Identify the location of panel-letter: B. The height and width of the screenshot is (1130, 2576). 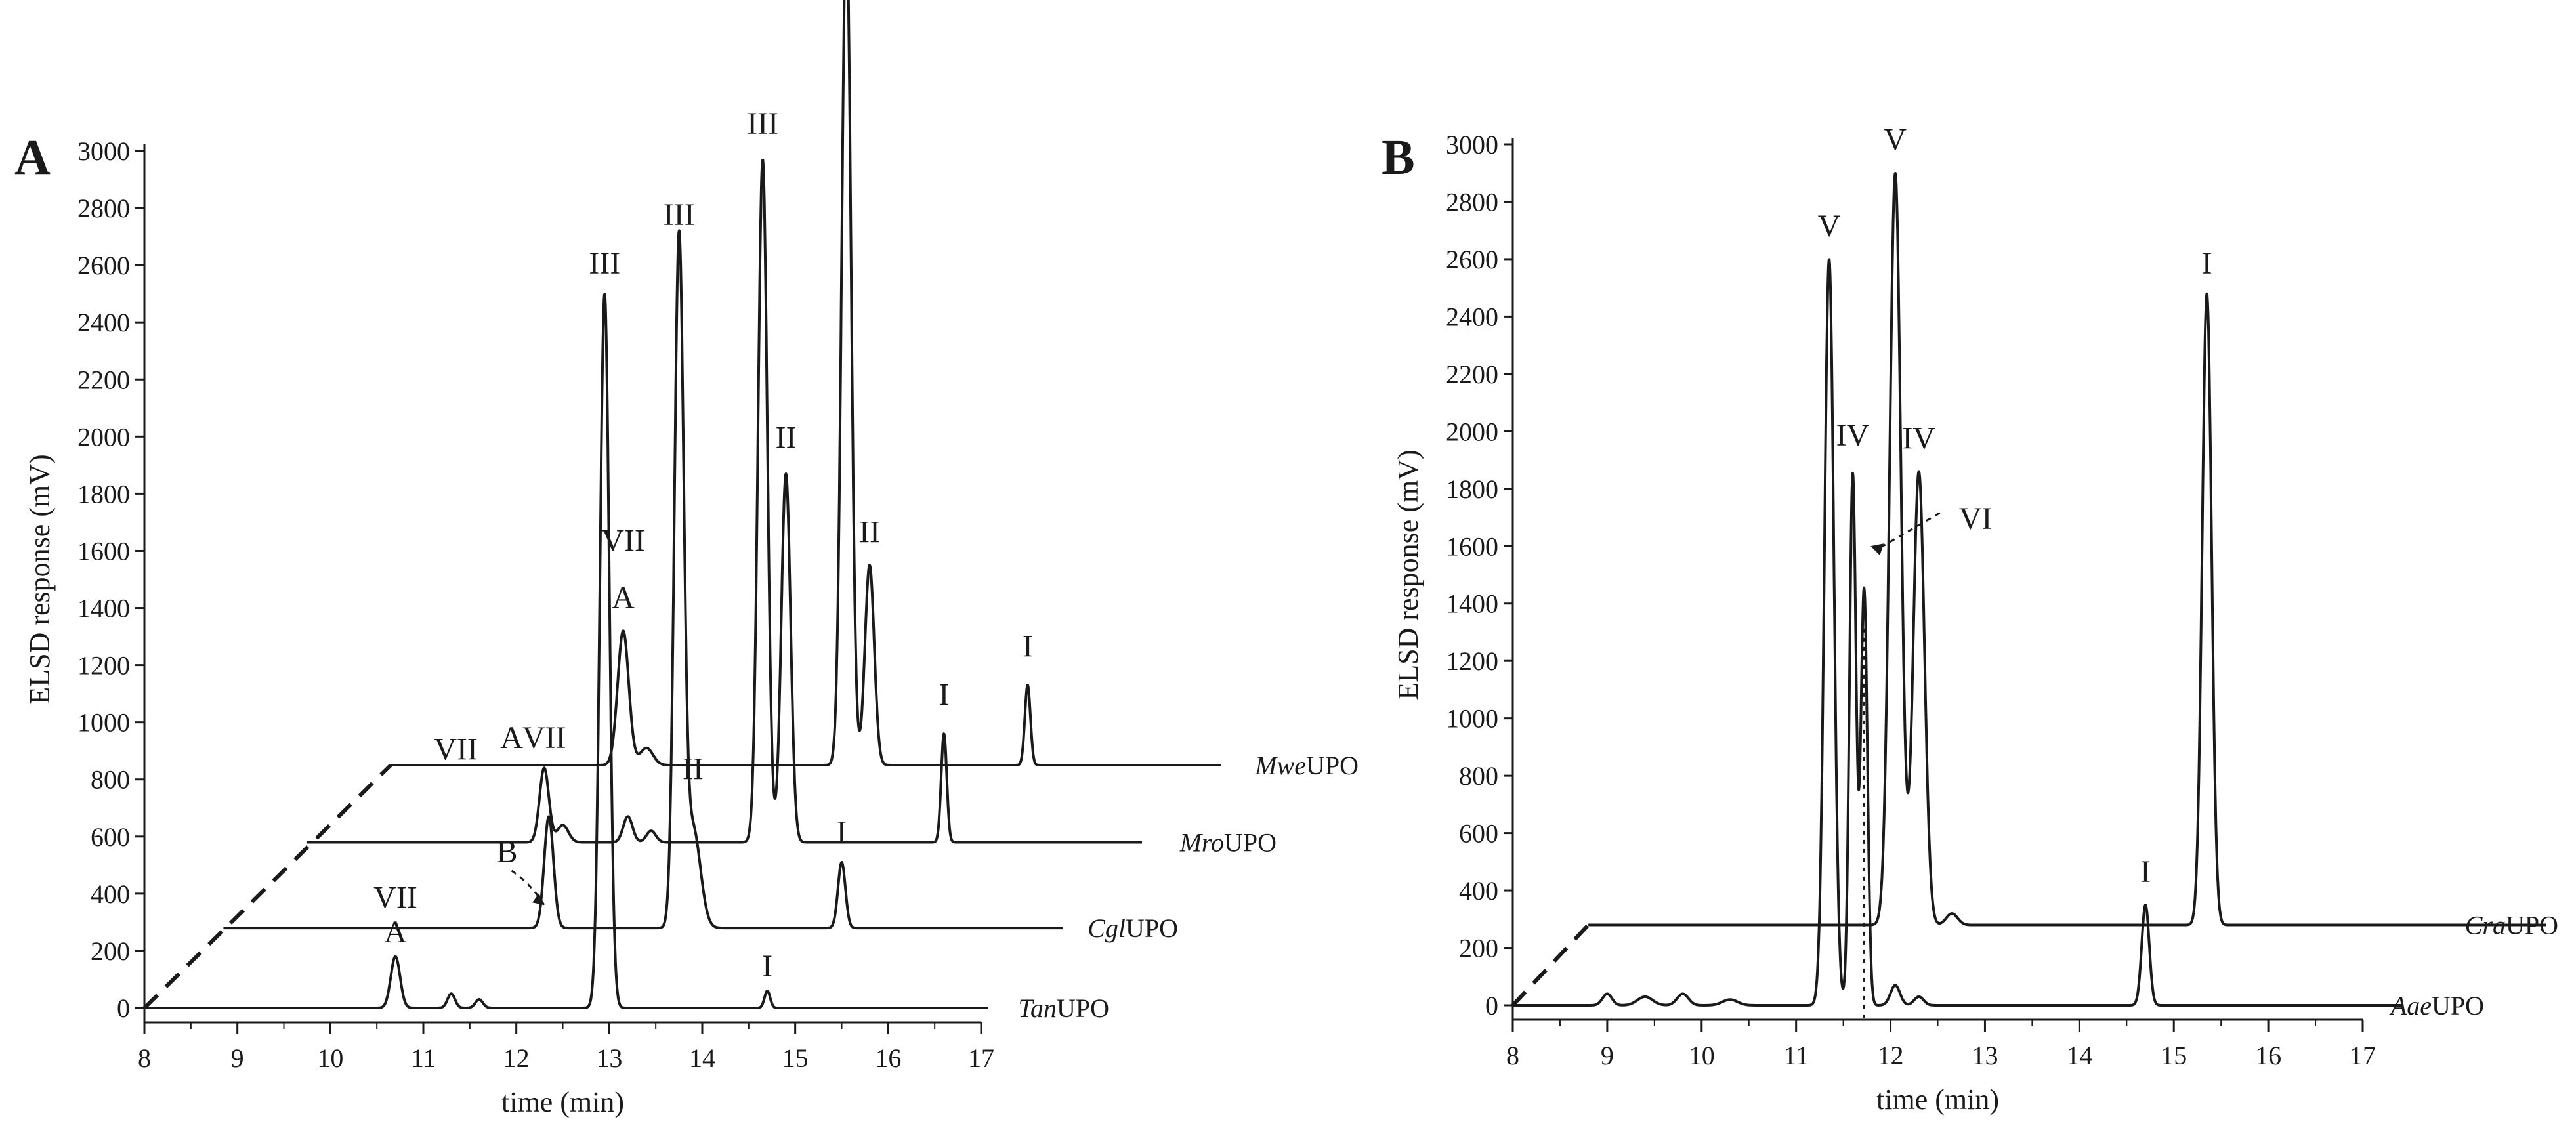
(1398, 157).